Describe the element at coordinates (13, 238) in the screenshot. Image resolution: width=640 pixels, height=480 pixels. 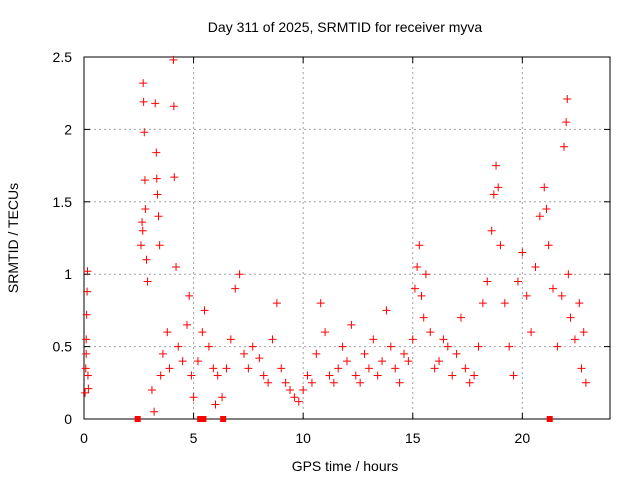
I see `y-axis-label: SRMTID / TECUs` at that location.